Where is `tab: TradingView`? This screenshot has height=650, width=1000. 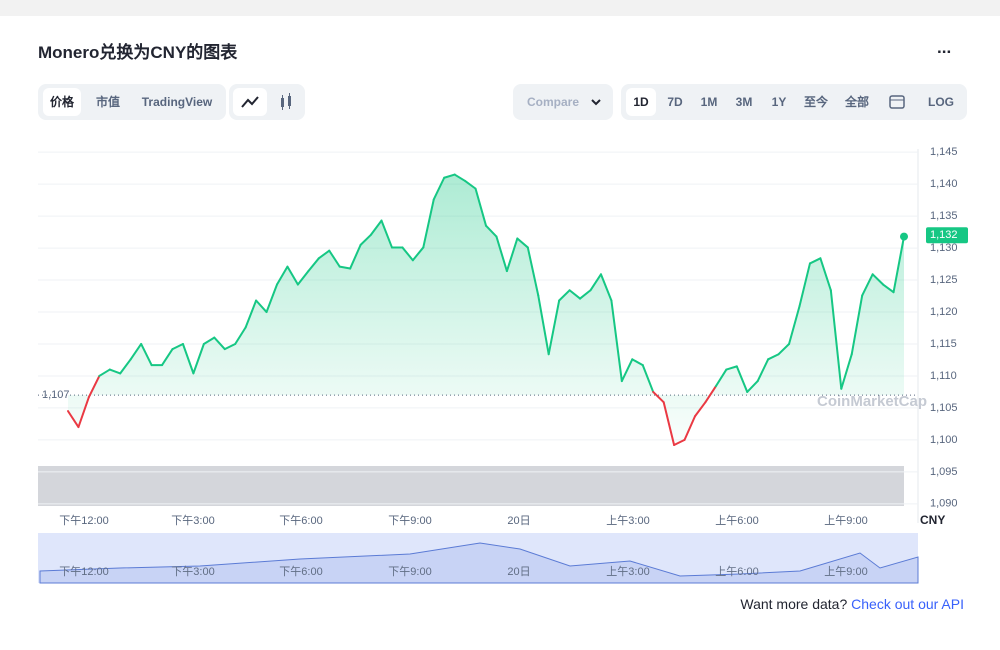 tab: TradingView is located at coordinates (177, 102).